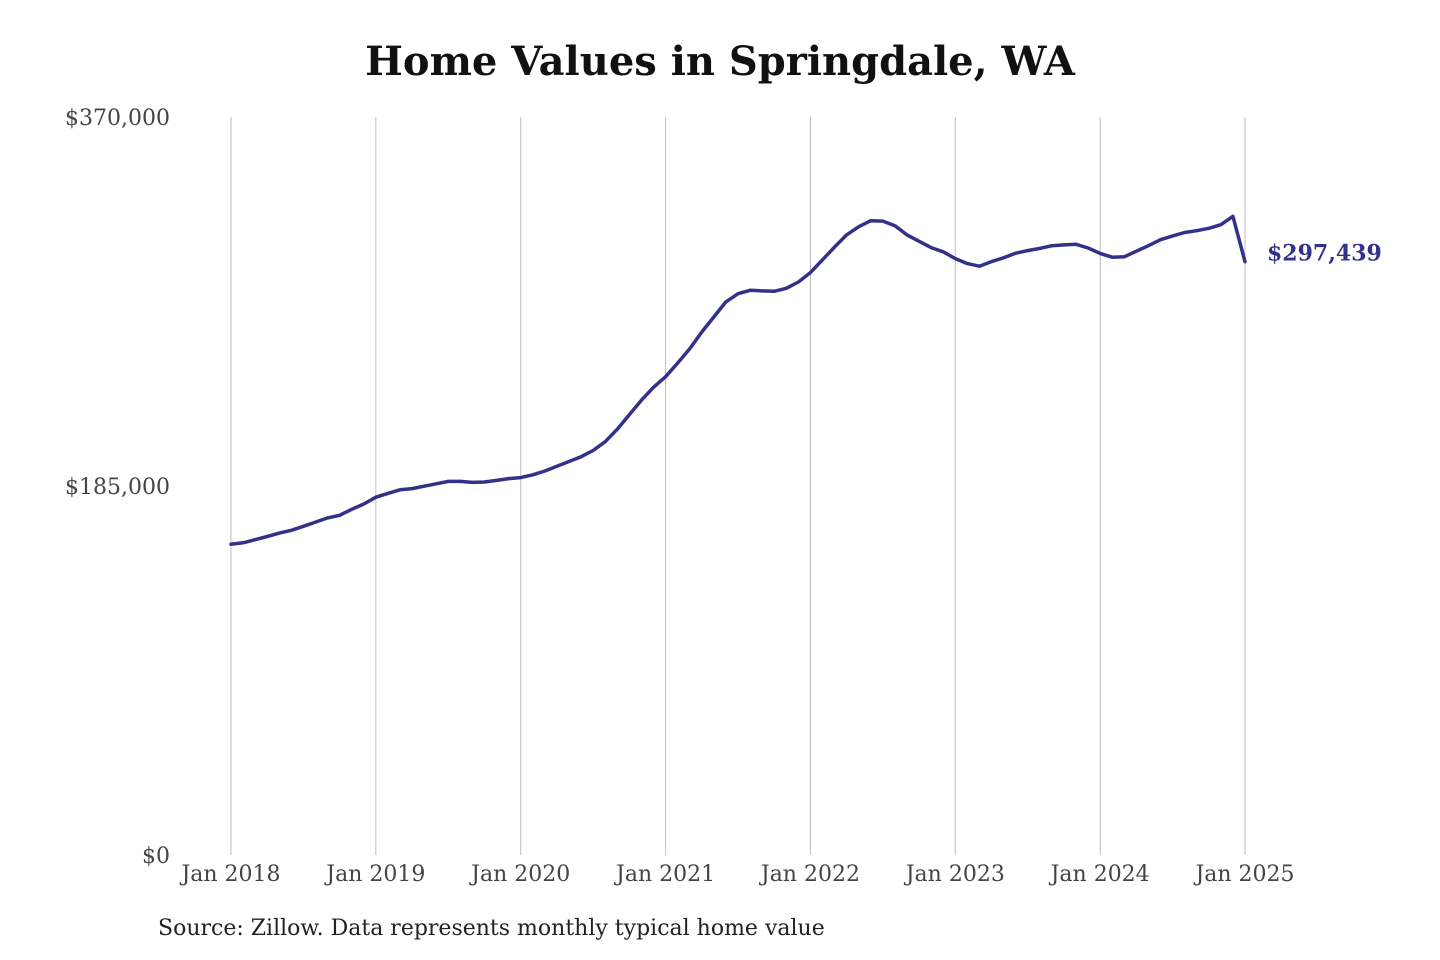  What do you see at coordinates (117, 118) in the screenshot?
I see `y-tick-label: $370,000` at bounding box center [117, 118].